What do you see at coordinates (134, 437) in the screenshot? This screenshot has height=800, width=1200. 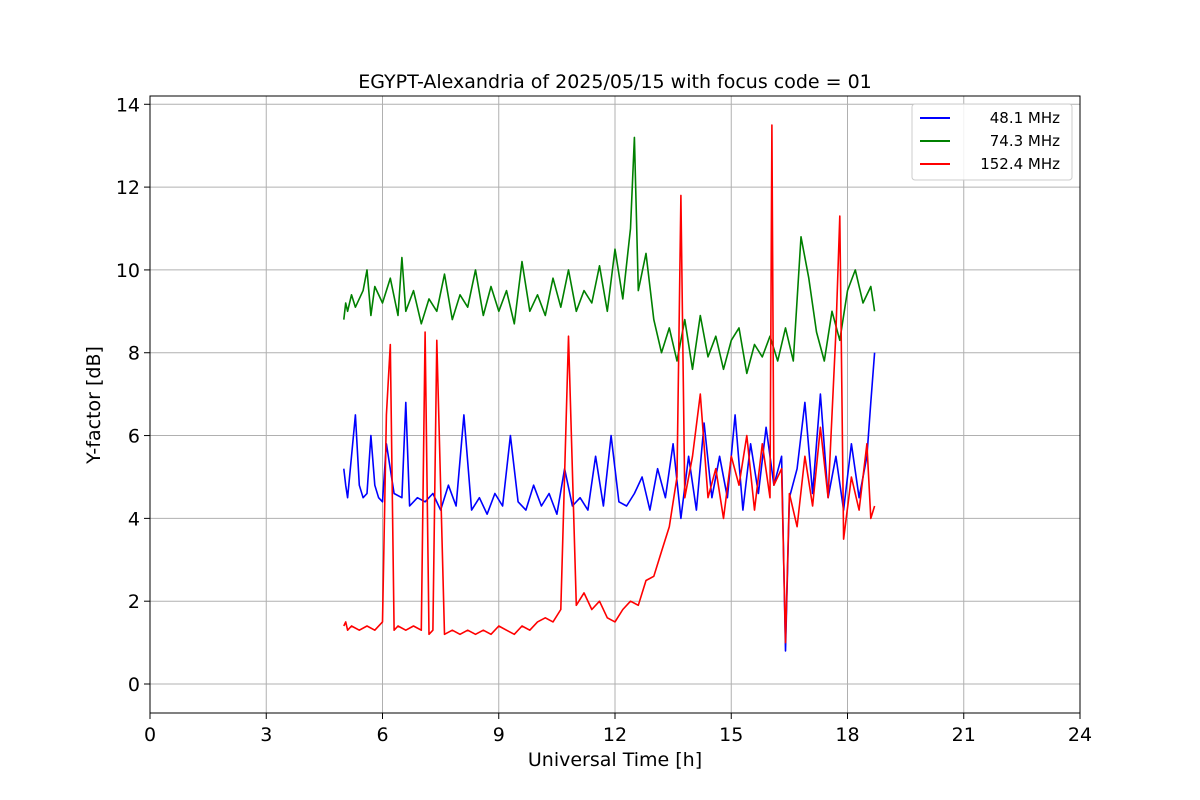 I see `y-tick-label: 6` at bounding box center [134, 437].